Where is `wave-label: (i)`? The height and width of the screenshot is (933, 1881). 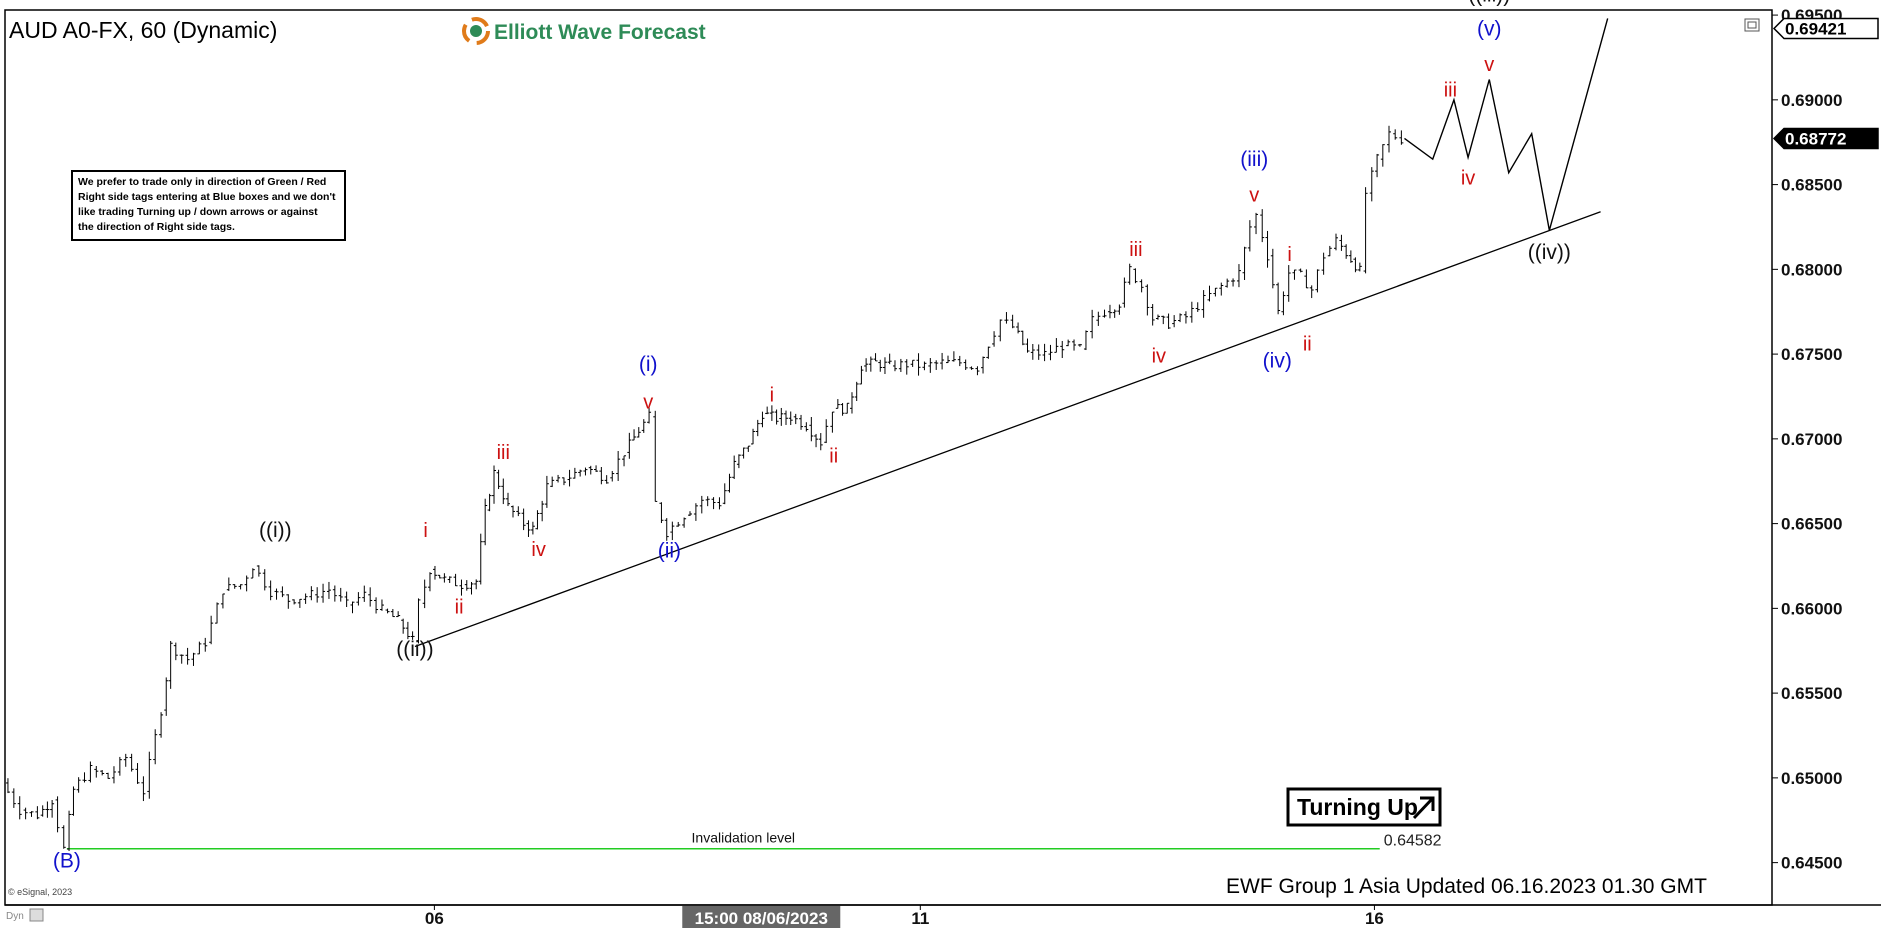 wave-label: (i) is located at coordinates (648, 364).